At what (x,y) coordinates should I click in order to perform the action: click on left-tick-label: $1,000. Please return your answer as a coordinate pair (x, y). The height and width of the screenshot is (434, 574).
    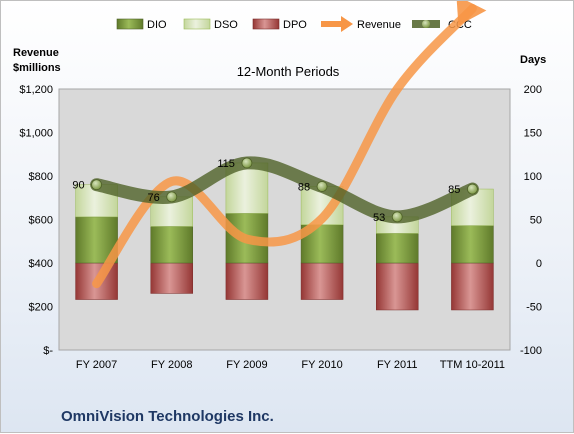
    Looking at the image, I should click on (36, 134).